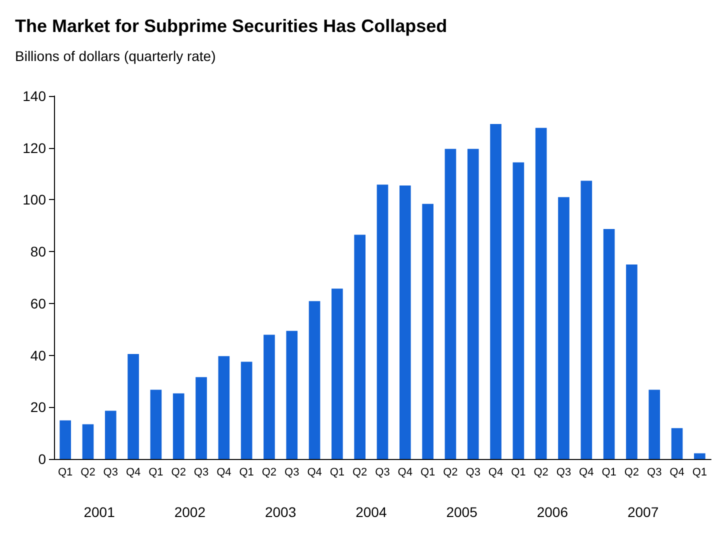  I want to click on y-tick-label: 40, so click(38, 355).